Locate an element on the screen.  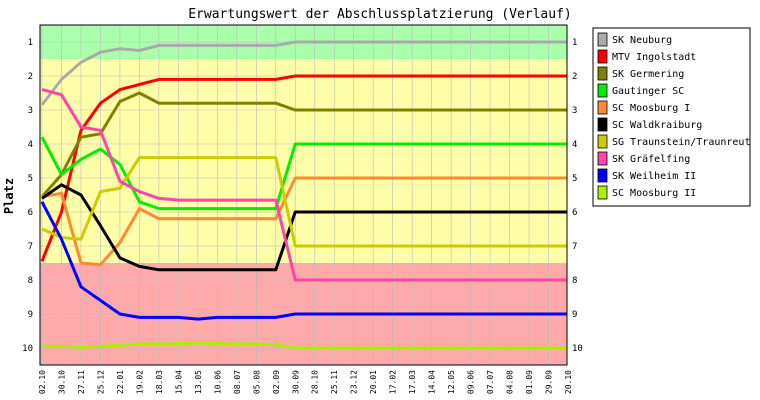
x-tick-5: 19.02 is located at coordinates (139, 382).